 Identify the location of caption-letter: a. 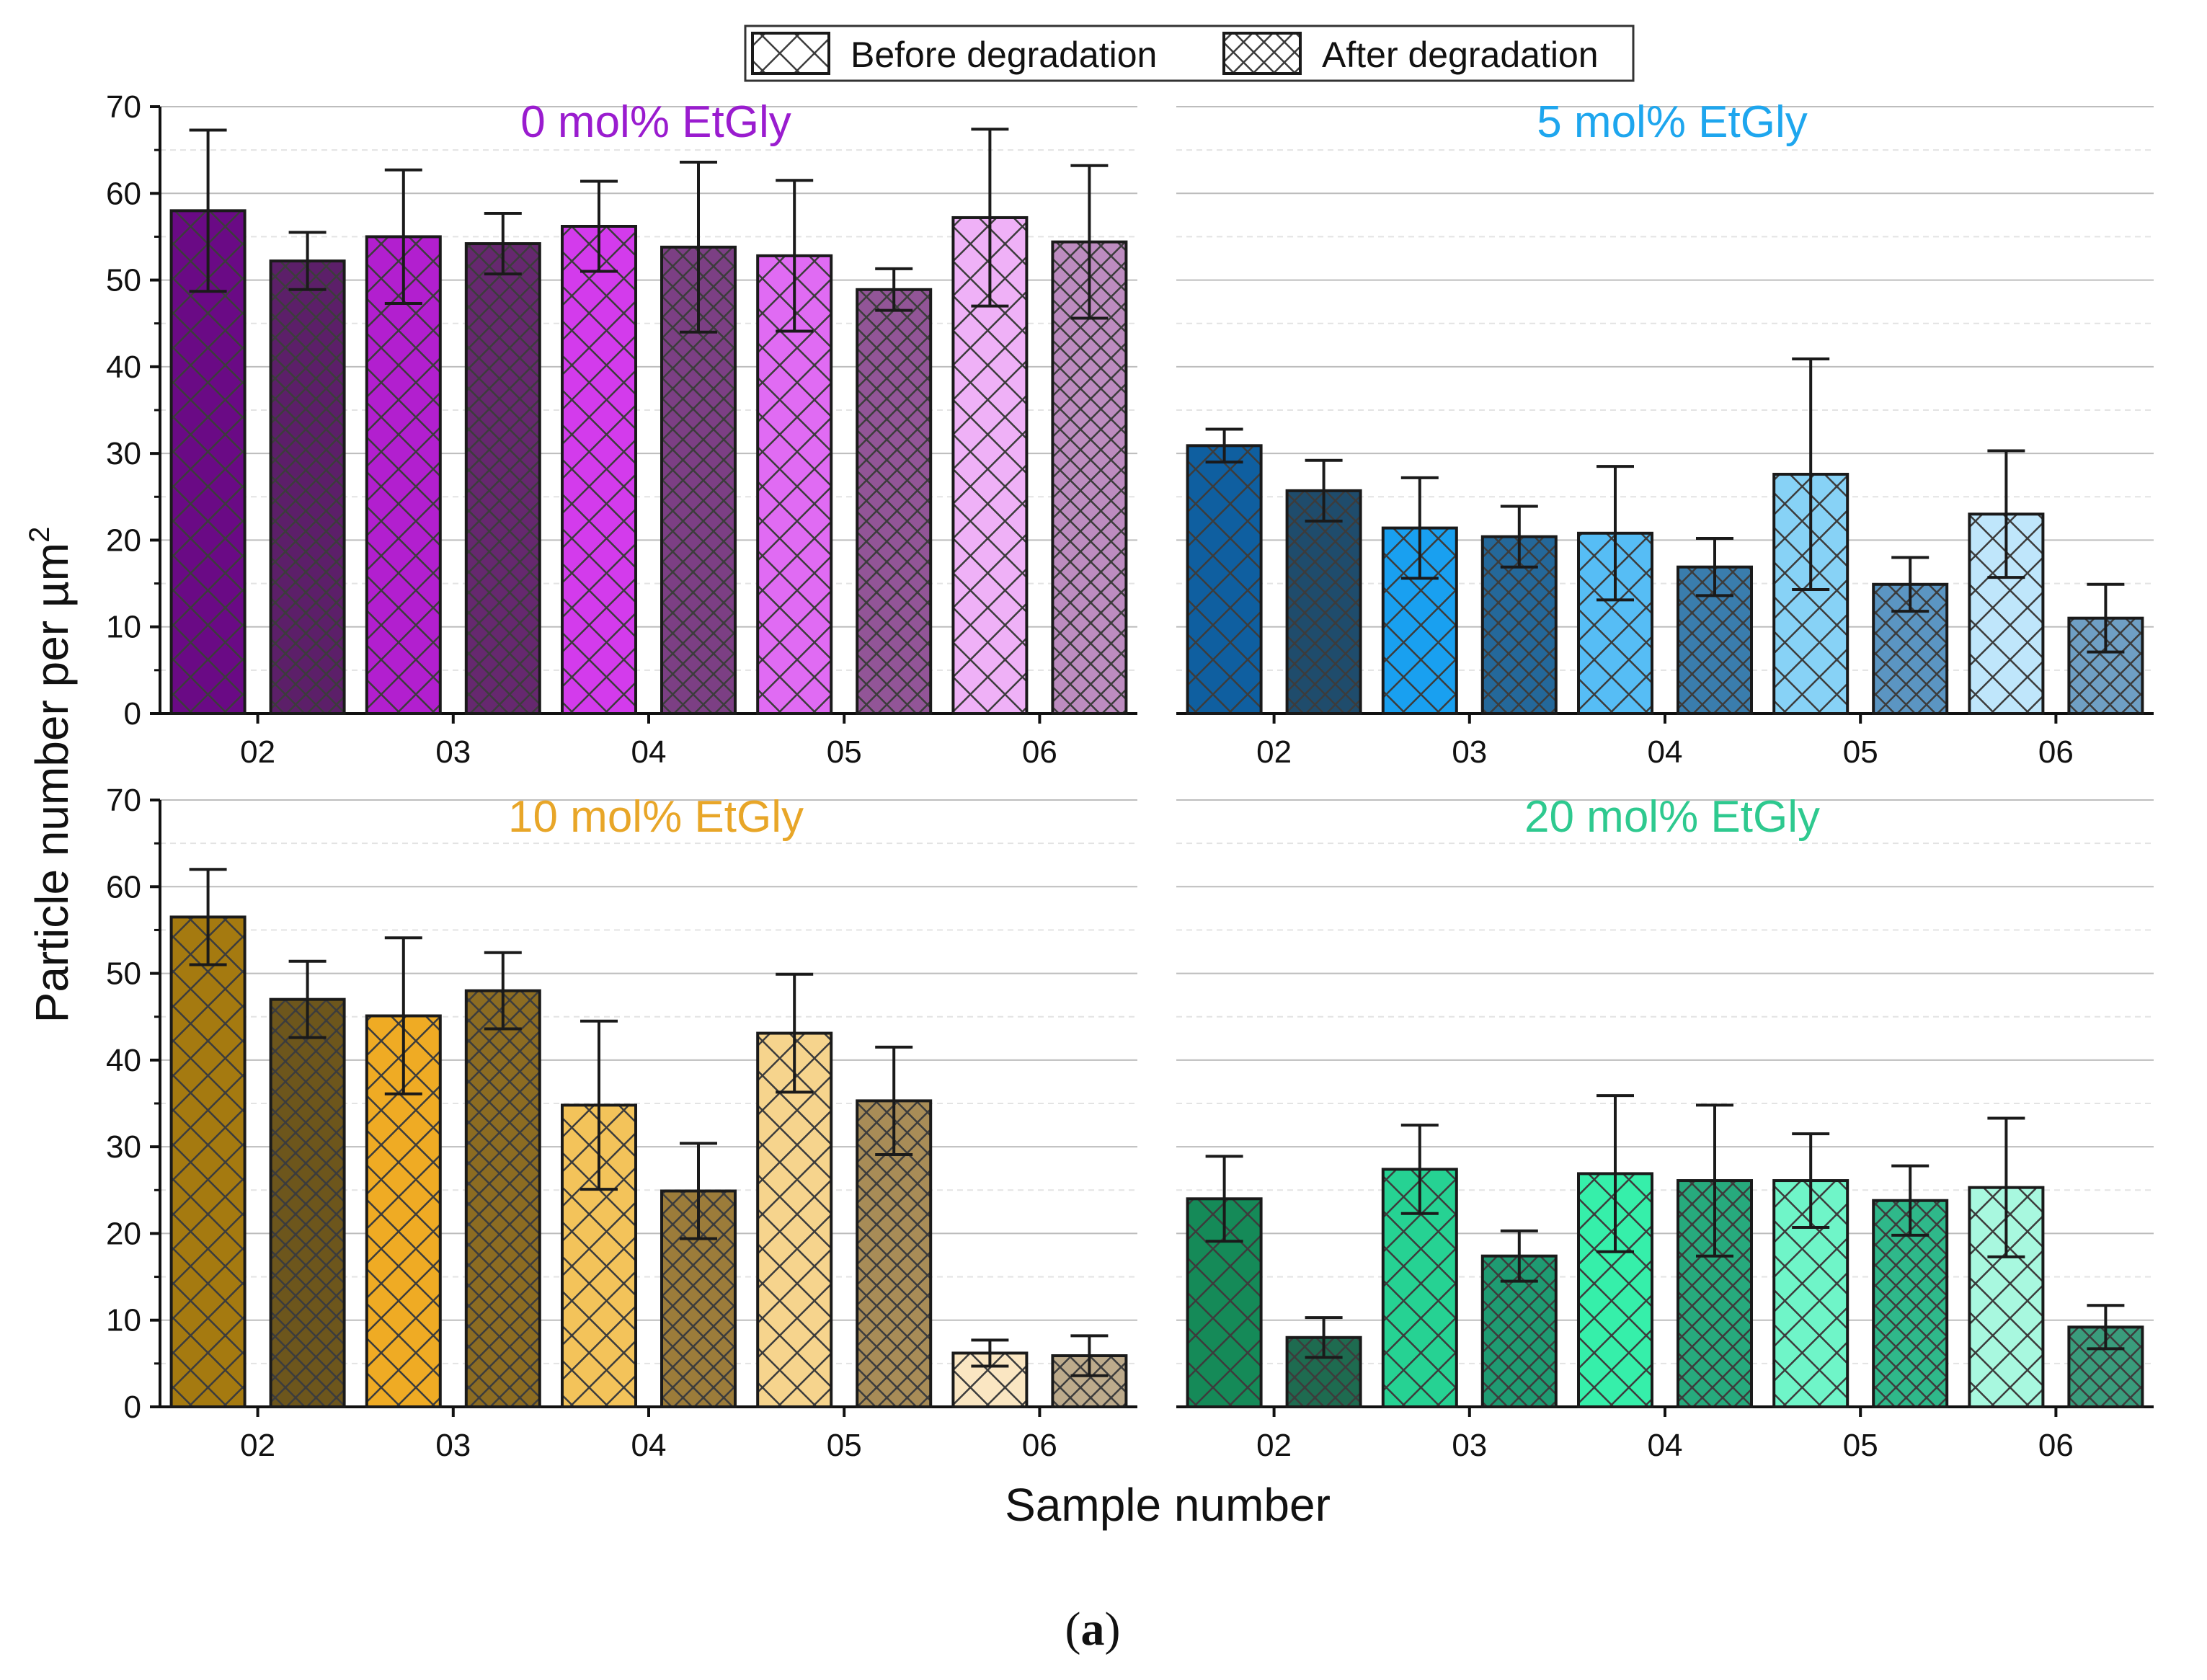
(1093, 1629).